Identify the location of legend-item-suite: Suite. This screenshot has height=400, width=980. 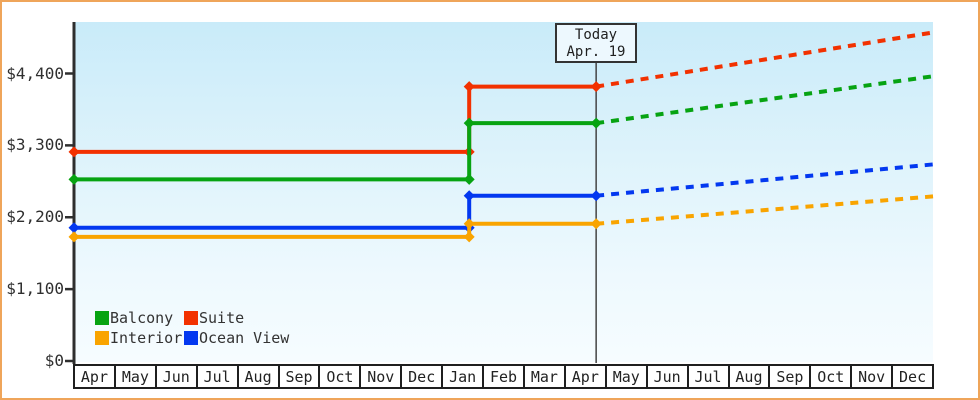
(236, 318).